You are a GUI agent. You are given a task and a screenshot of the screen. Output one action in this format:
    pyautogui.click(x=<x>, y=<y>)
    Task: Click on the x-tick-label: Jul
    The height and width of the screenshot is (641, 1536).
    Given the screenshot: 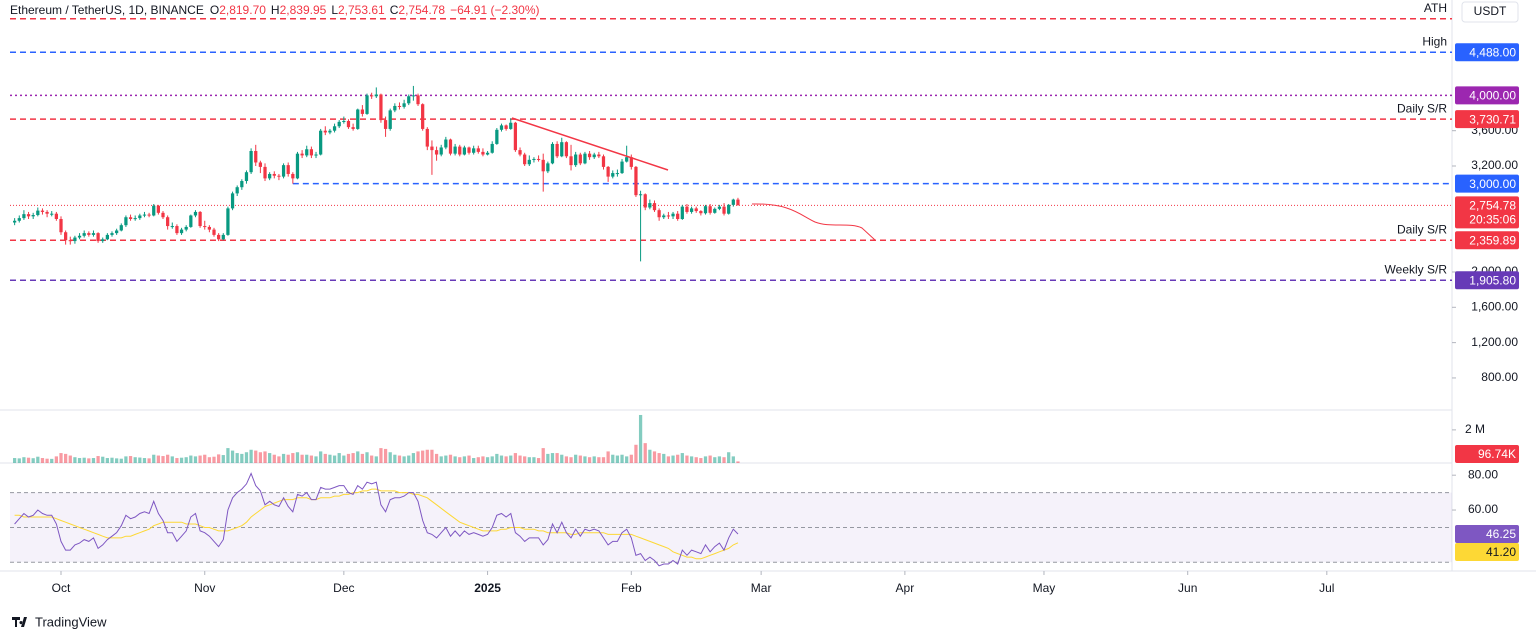 What is the action you would take?
    pyautogui.click(x=1326, y=588)
    